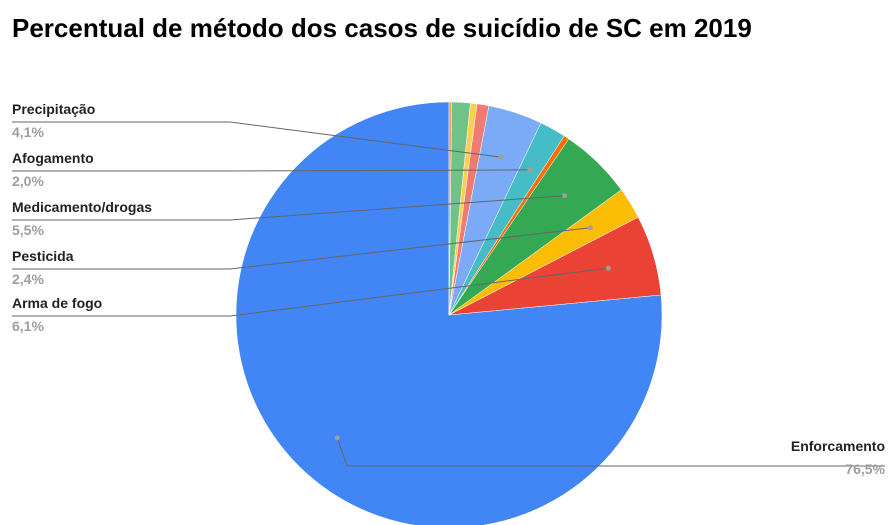 The image size is (889, 525). I want to click on leader-line-medicamento-drogas, so click(288, 208).